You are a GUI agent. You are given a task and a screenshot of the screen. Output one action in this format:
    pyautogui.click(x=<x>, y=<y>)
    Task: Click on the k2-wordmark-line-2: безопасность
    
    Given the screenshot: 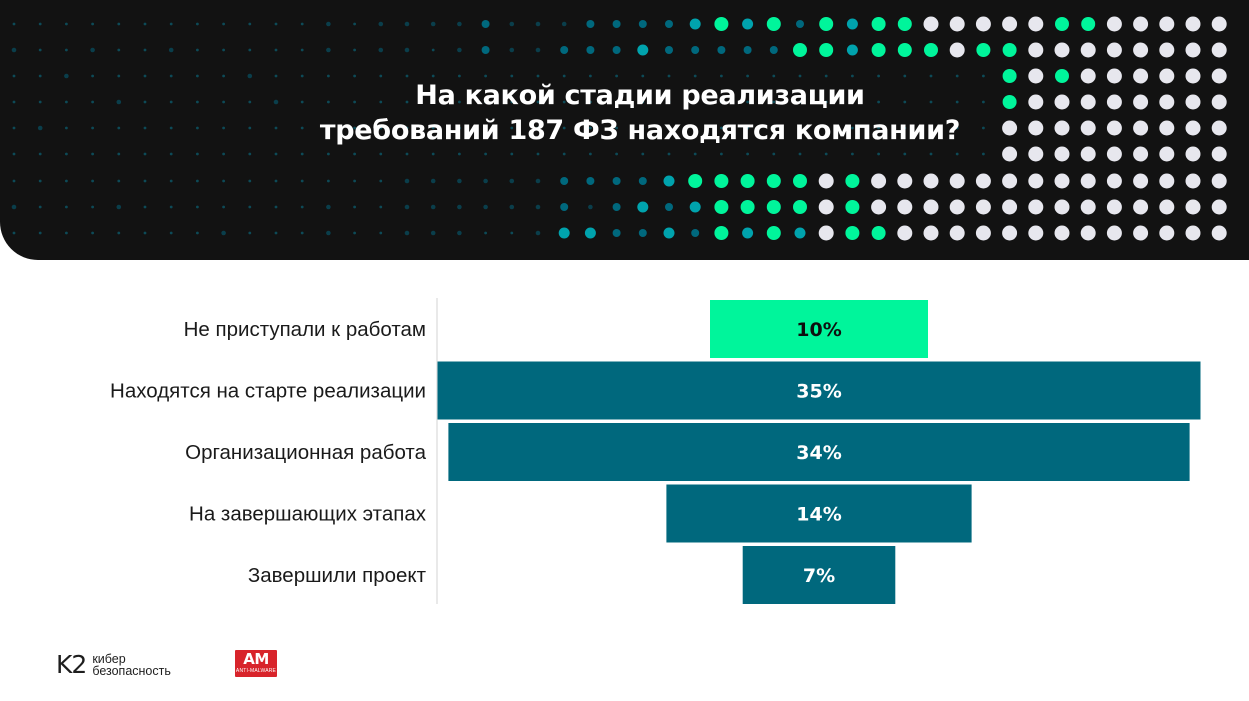 What is the action you would take?
    pyautogui.click(x=131, y=671)
    